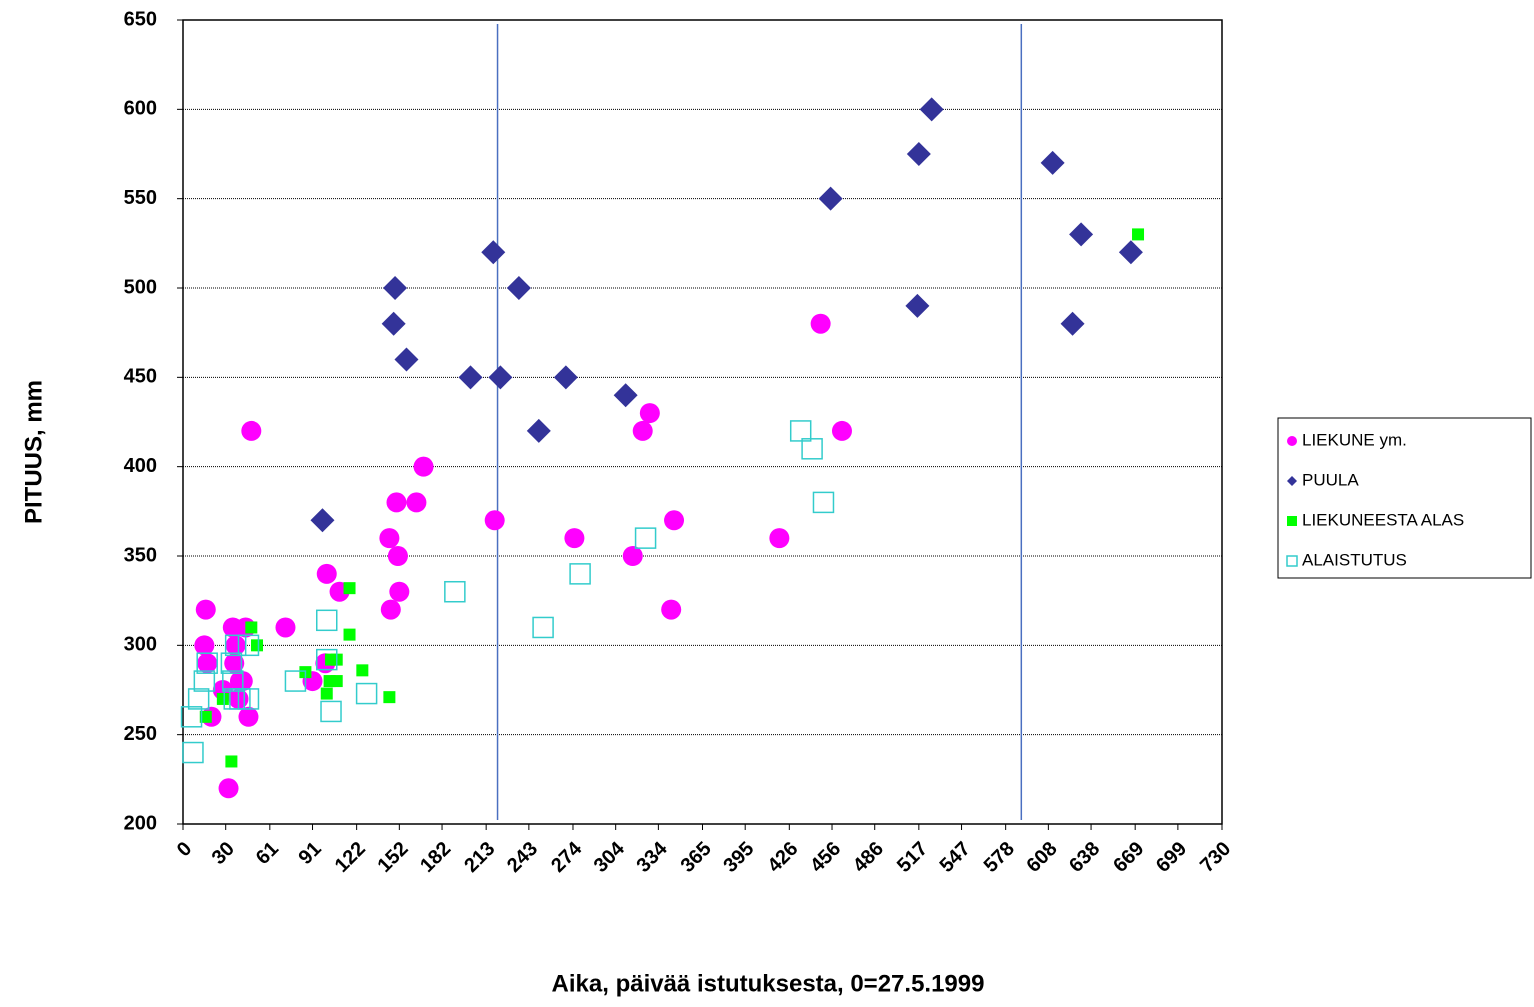  Describe the element at coordinates (1215, 857) in the screenshot. I see `x-tick-label: 730` at that location.